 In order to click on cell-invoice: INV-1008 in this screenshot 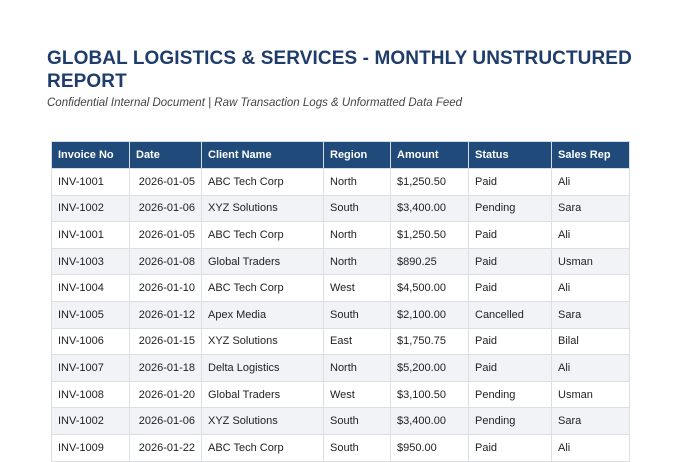, I will do `click(90, 394)`.